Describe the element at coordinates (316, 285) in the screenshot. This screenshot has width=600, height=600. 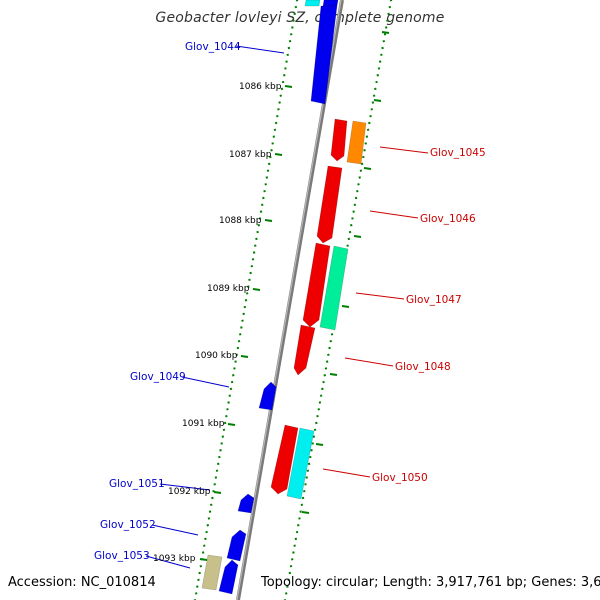
I see `gene-feature-glov-1047-a` at that location.